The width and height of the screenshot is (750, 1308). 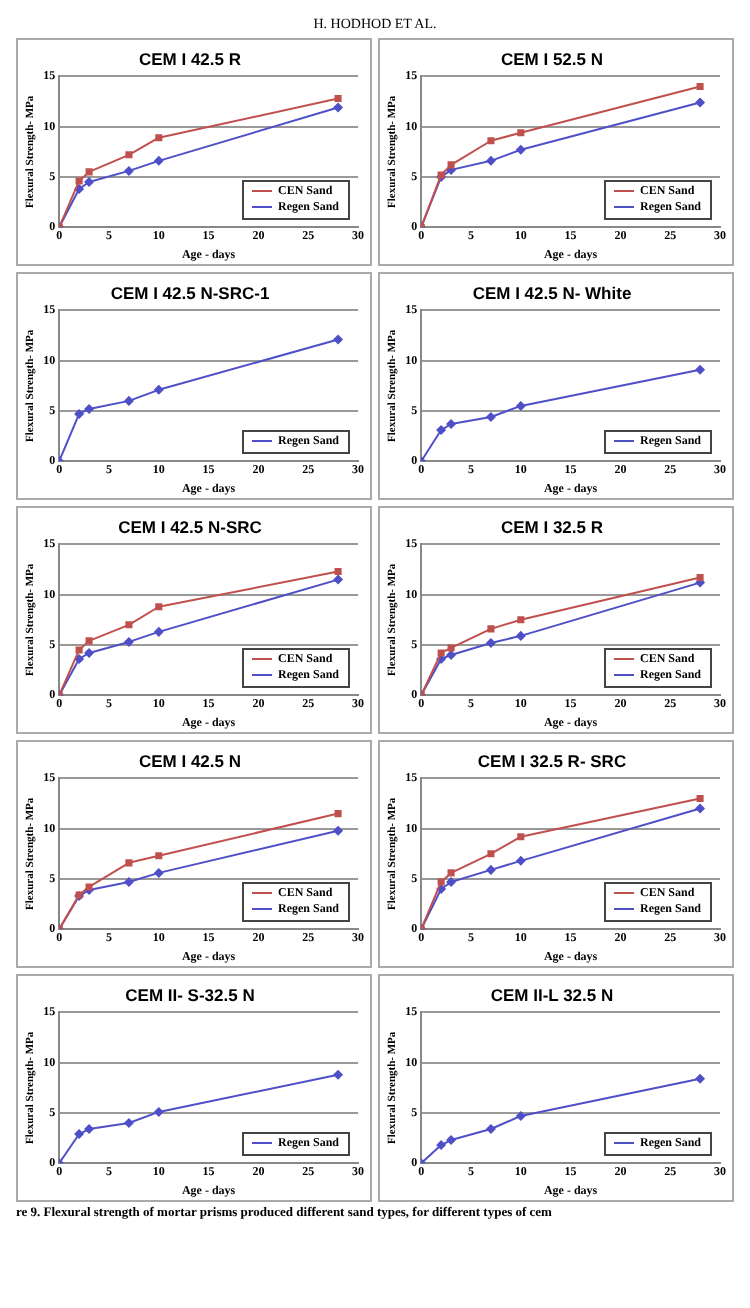 I want to click on chart-title: CEM I 42.5 N-SRC, so click(x=190, y=526).